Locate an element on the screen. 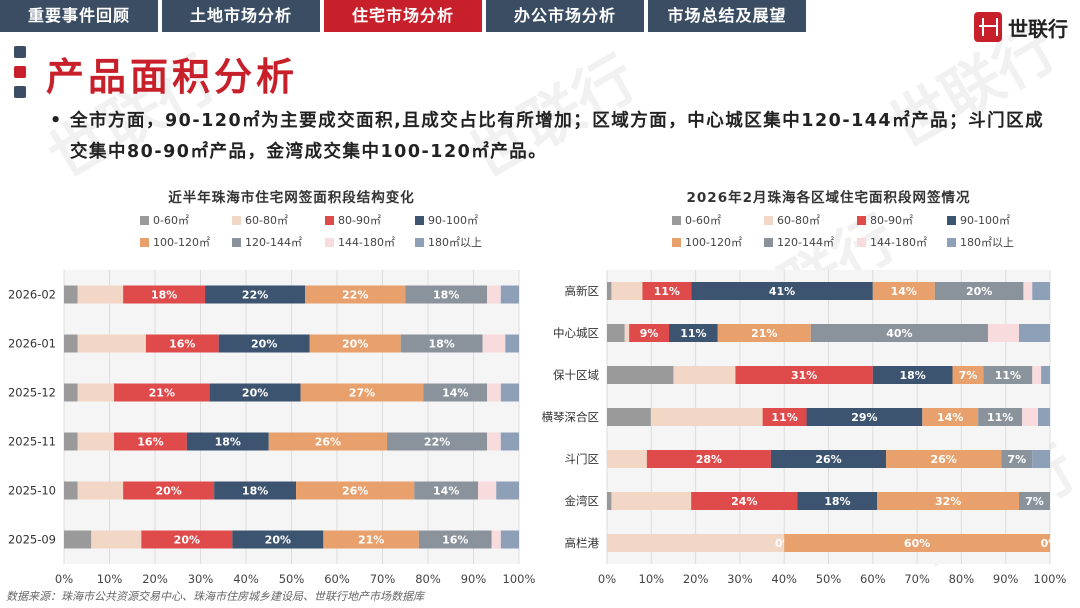  tab-office: 办公市场分析 is located at coordinates (565, 16).